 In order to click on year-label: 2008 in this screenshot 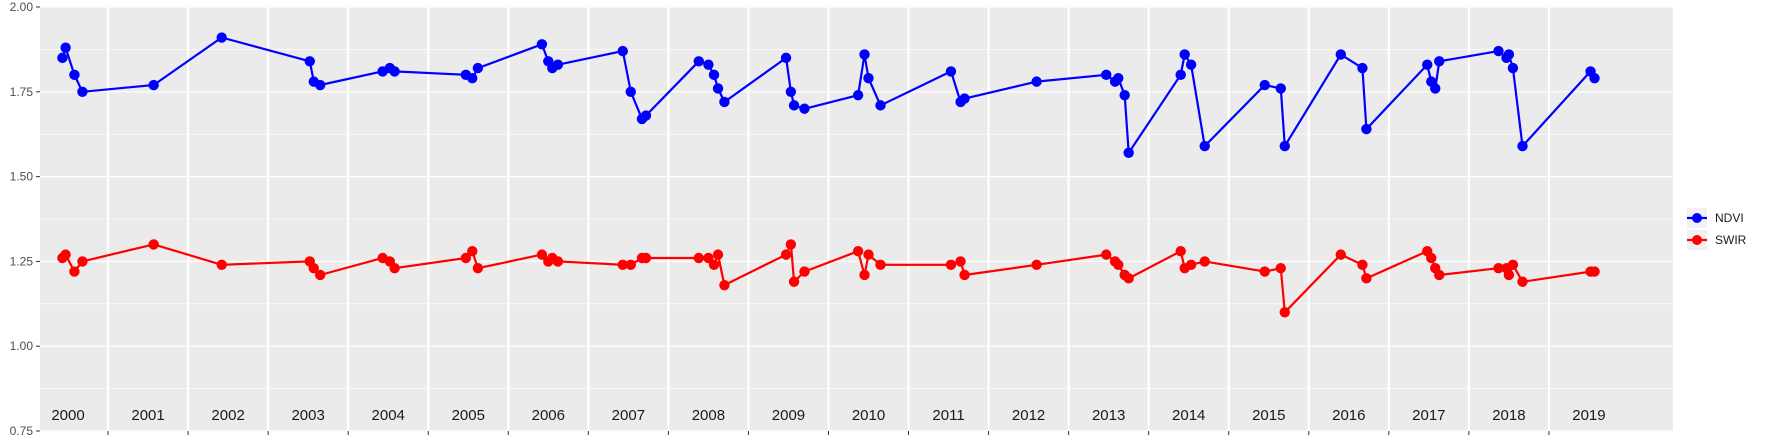, I will do `click(708, 415)`.